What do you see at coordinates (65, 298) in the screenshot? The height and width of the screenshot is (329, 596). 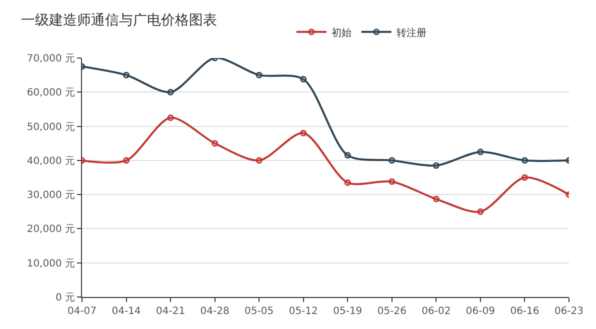 I see `y-tick-label: 0 元` at bounding box center [65, 298].